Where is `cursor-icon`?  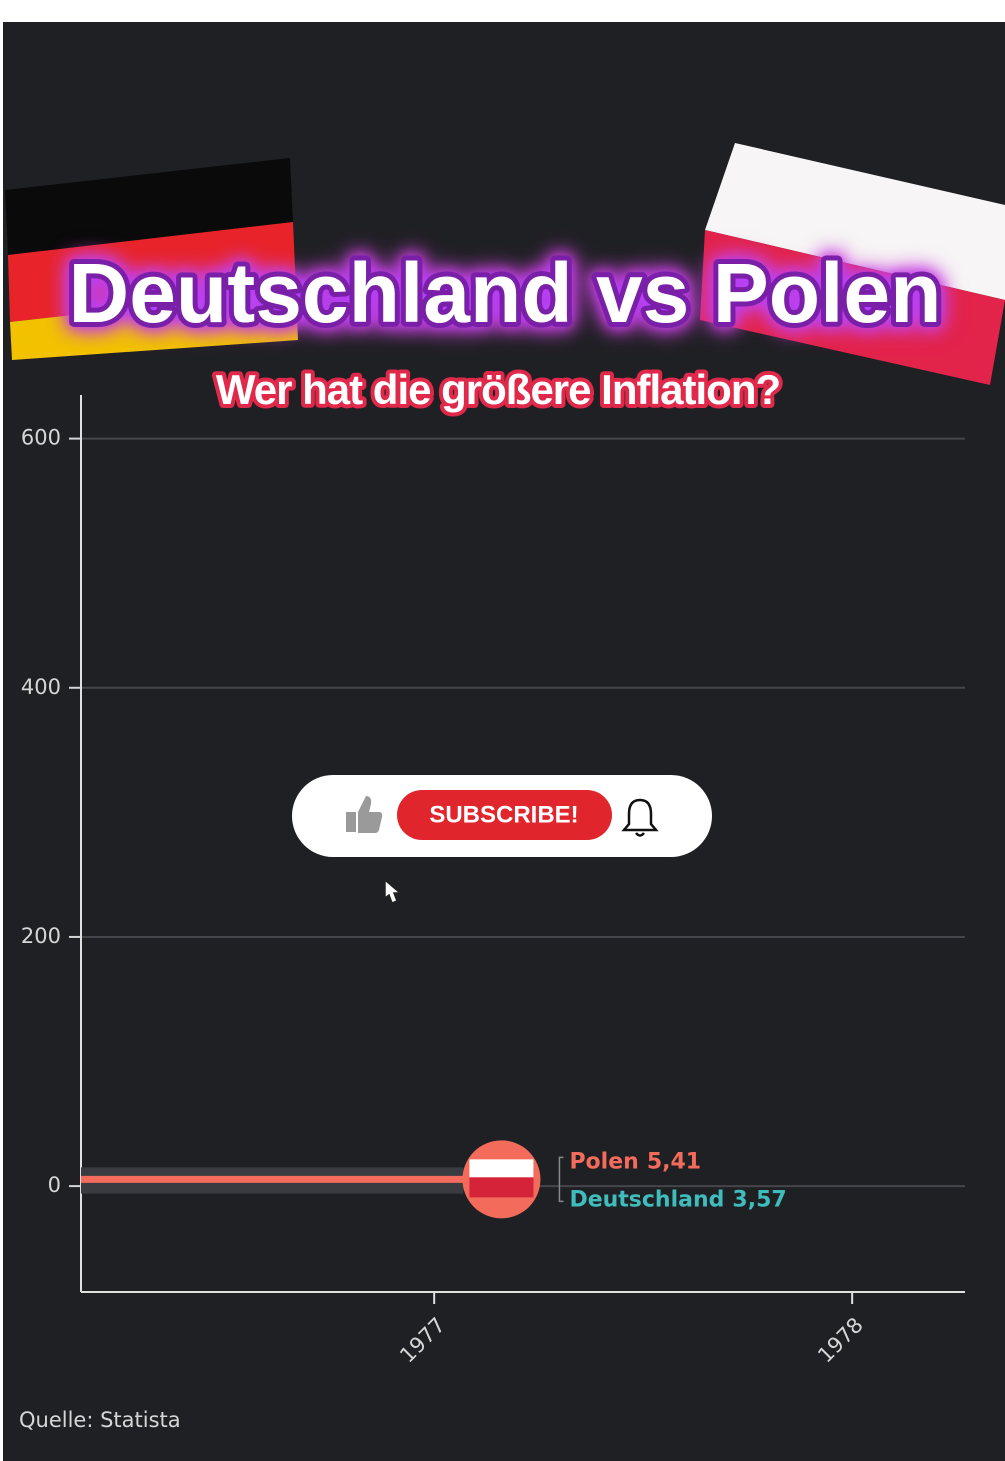
cursor-icon is located at coordinates (393, 891).